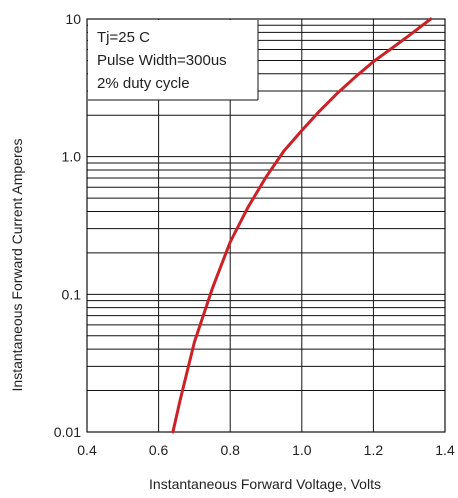 This screenshot has width=458, height=498. I want to click on annotation-box: Tj=25 C Pulse Width=300us 2% duty cycle, so click(173, 60).